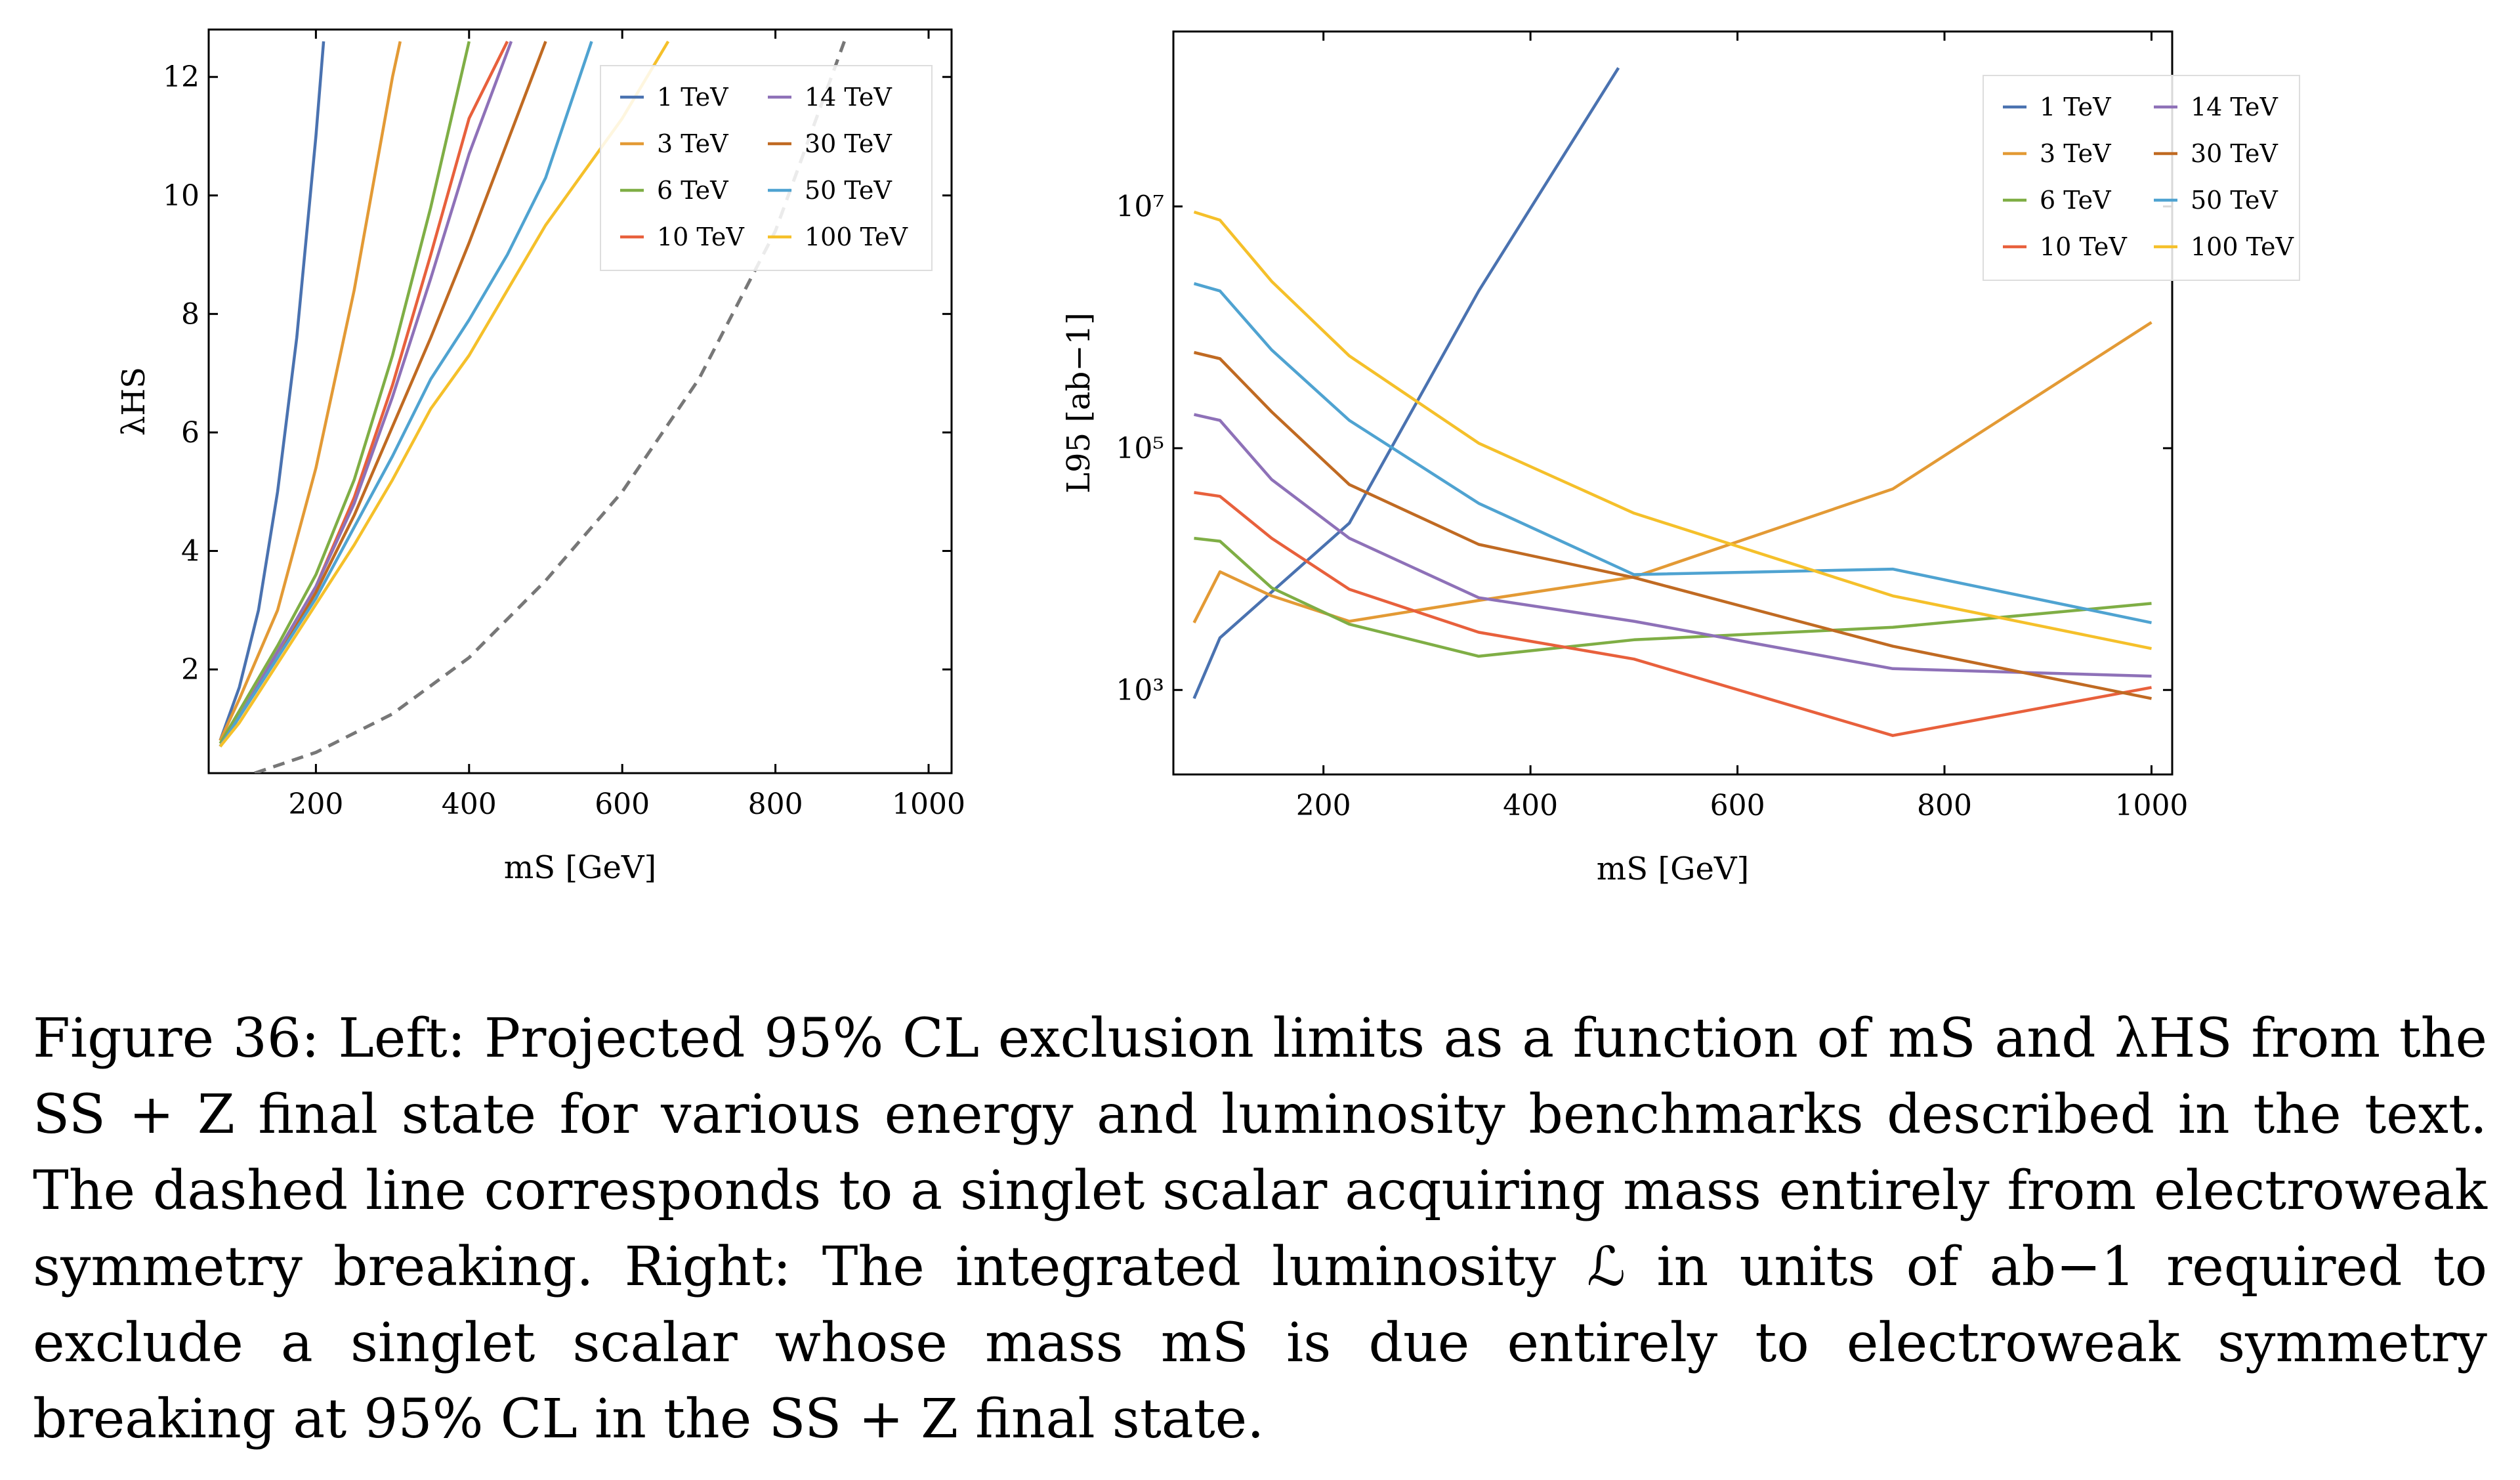 The image size is (2520, 1480). I want to click on series-line-3-tev, so click(310, 391).